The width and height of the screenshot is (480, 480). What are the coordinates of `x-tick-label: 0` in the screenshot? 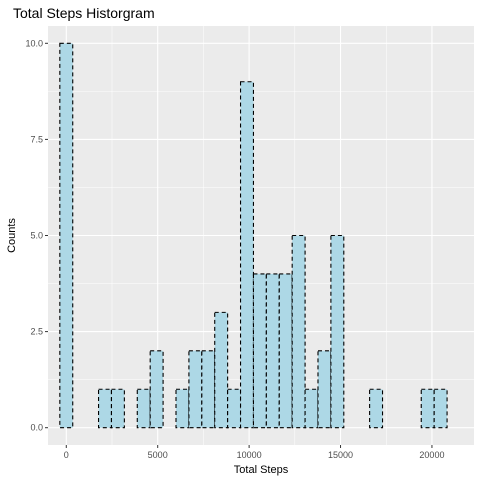 It's located at (66, 455).